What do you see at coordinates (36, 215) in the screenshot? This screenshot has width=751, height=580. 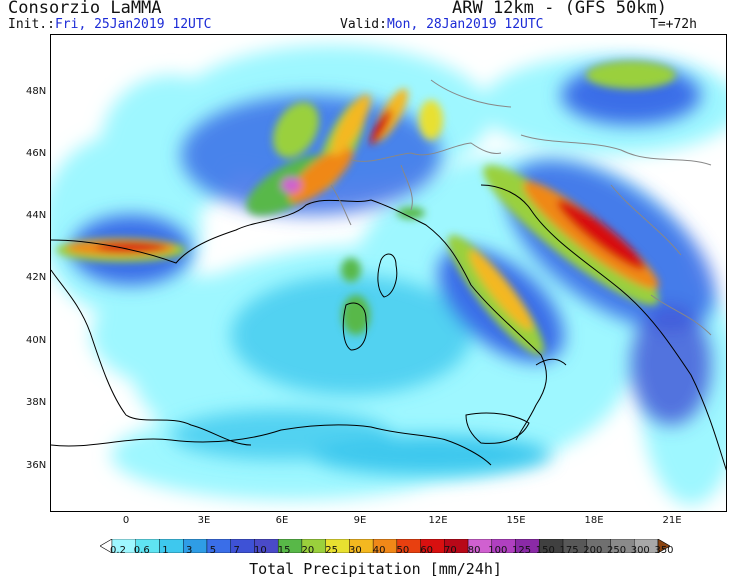 I see `lat-label: 44N` at bounding box center [36, 215].